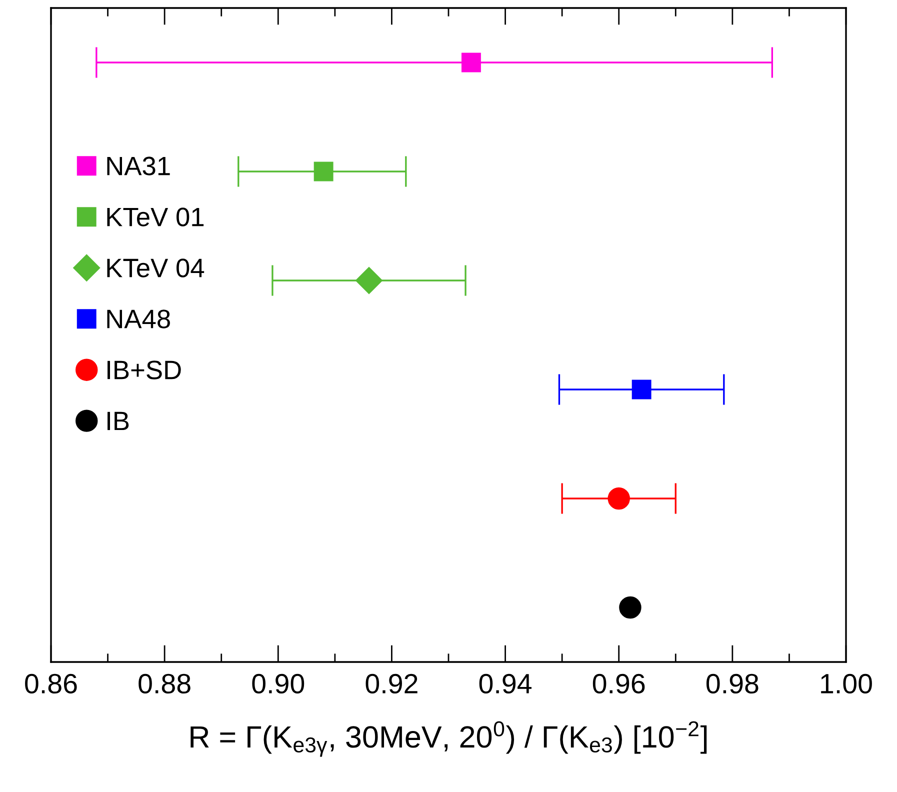  Describe the element at coordinates (278, 684) in the screenshot. I see `x-tick-label: 0.90` at that location.